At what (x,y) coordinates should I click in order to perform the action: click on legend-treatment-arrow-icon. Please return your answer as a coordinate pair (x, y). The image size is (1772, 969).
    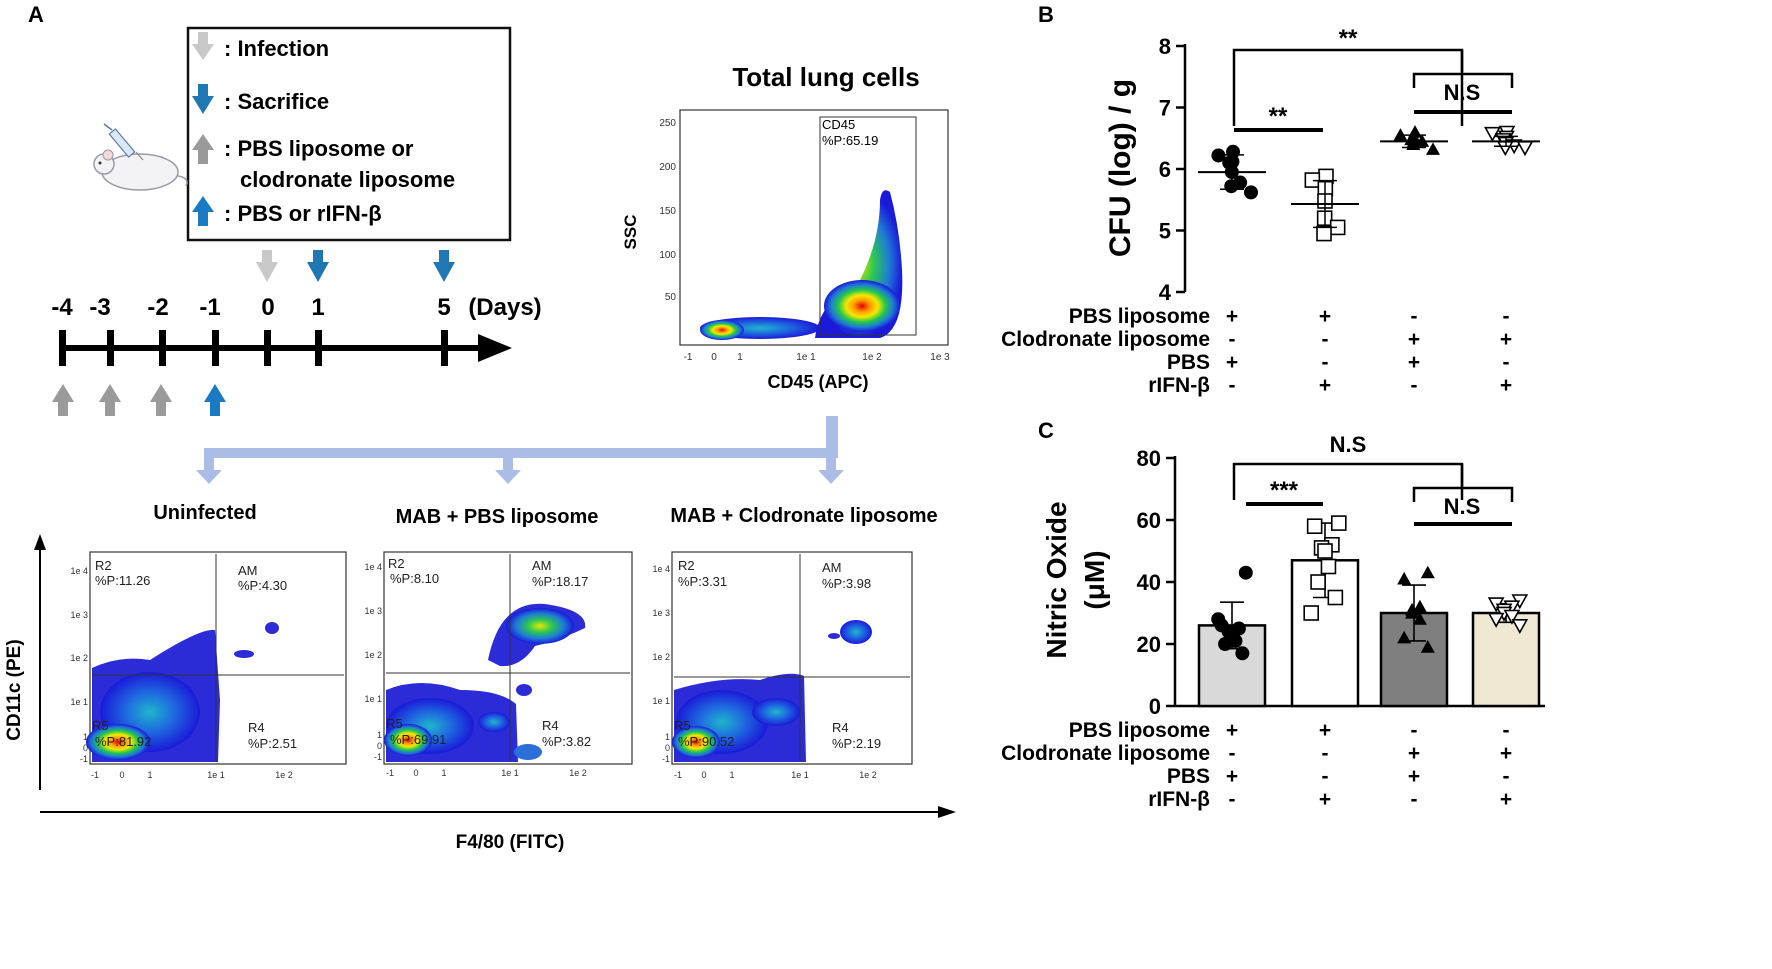
    Looking at the image, I should click on (203, 211).